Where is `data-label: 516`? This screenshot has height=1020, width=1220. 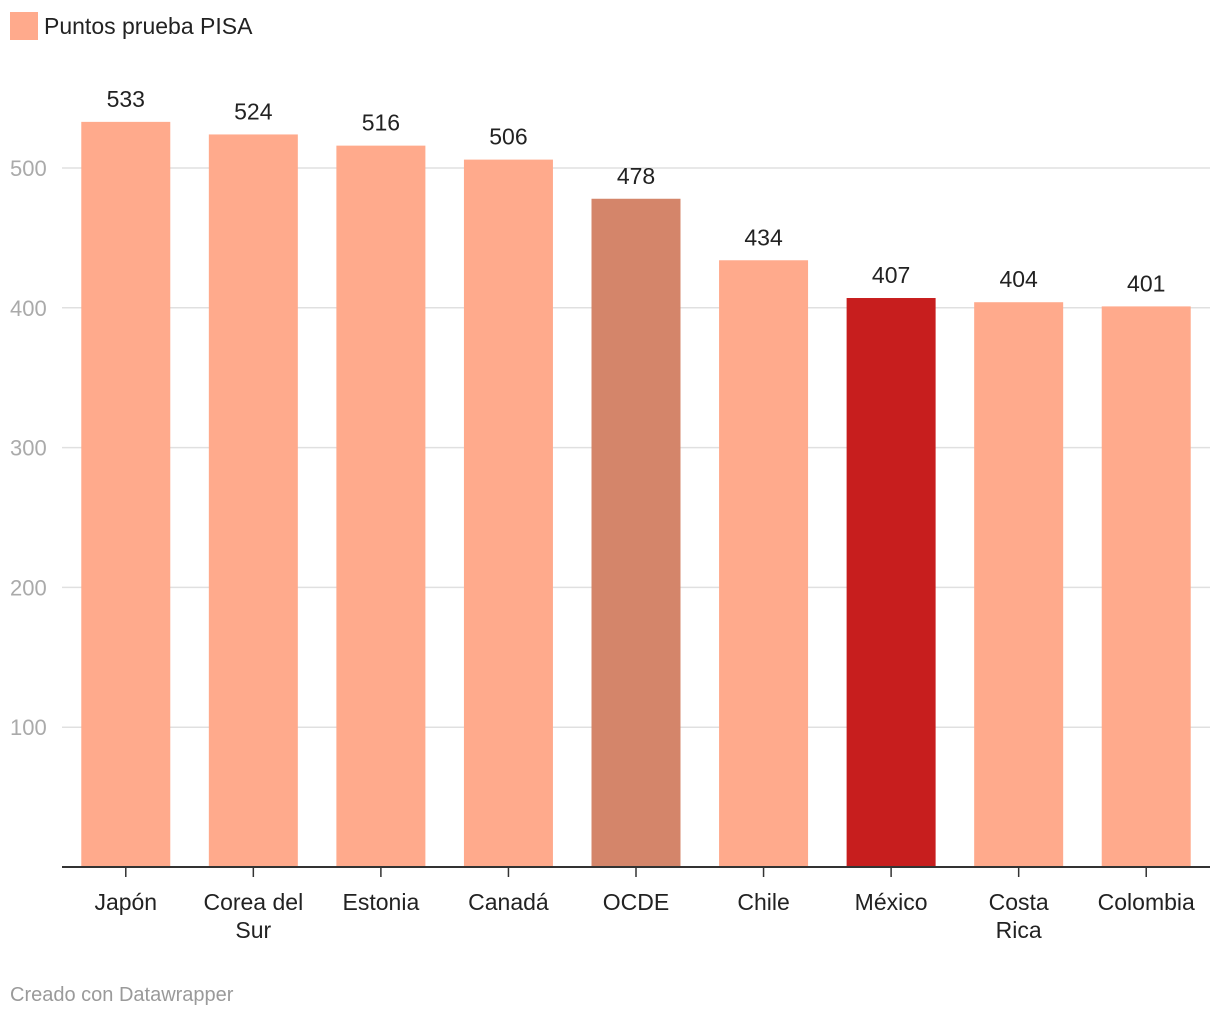 data-label: 516 is located at coordinates (381, 123).